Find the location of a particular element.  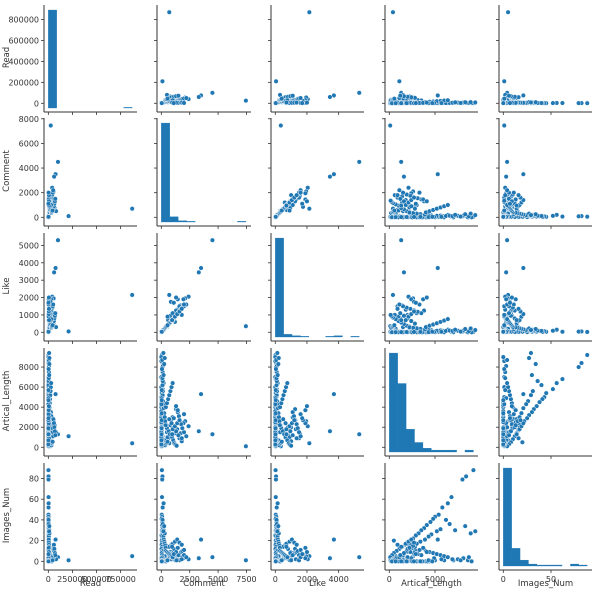

y-tick-label: 4000 is located at coordinates (29, 263).